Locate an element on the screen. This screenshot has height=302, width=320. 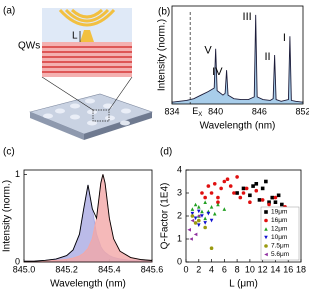
y-tick-label: 3 is located at coordinates (179, 192).